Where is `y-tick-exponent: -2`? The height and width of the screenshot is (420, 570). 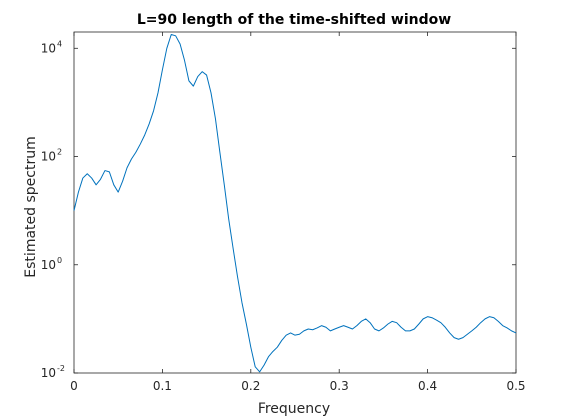
y-tick-exponent: -2 is located at coordinates (61, 368).